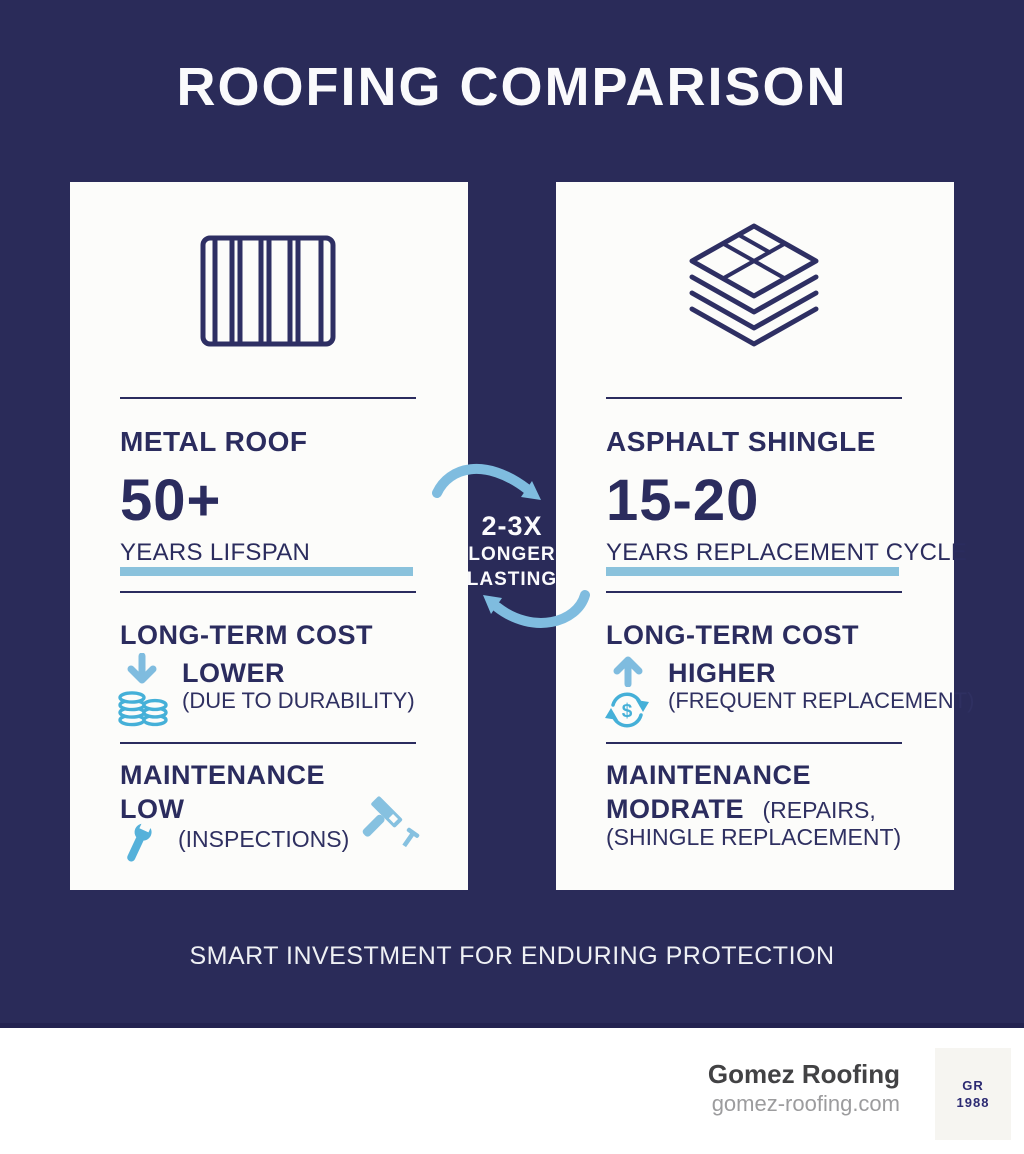  I want to click on company-name: Gomez Roofing, so click(803, 1074).